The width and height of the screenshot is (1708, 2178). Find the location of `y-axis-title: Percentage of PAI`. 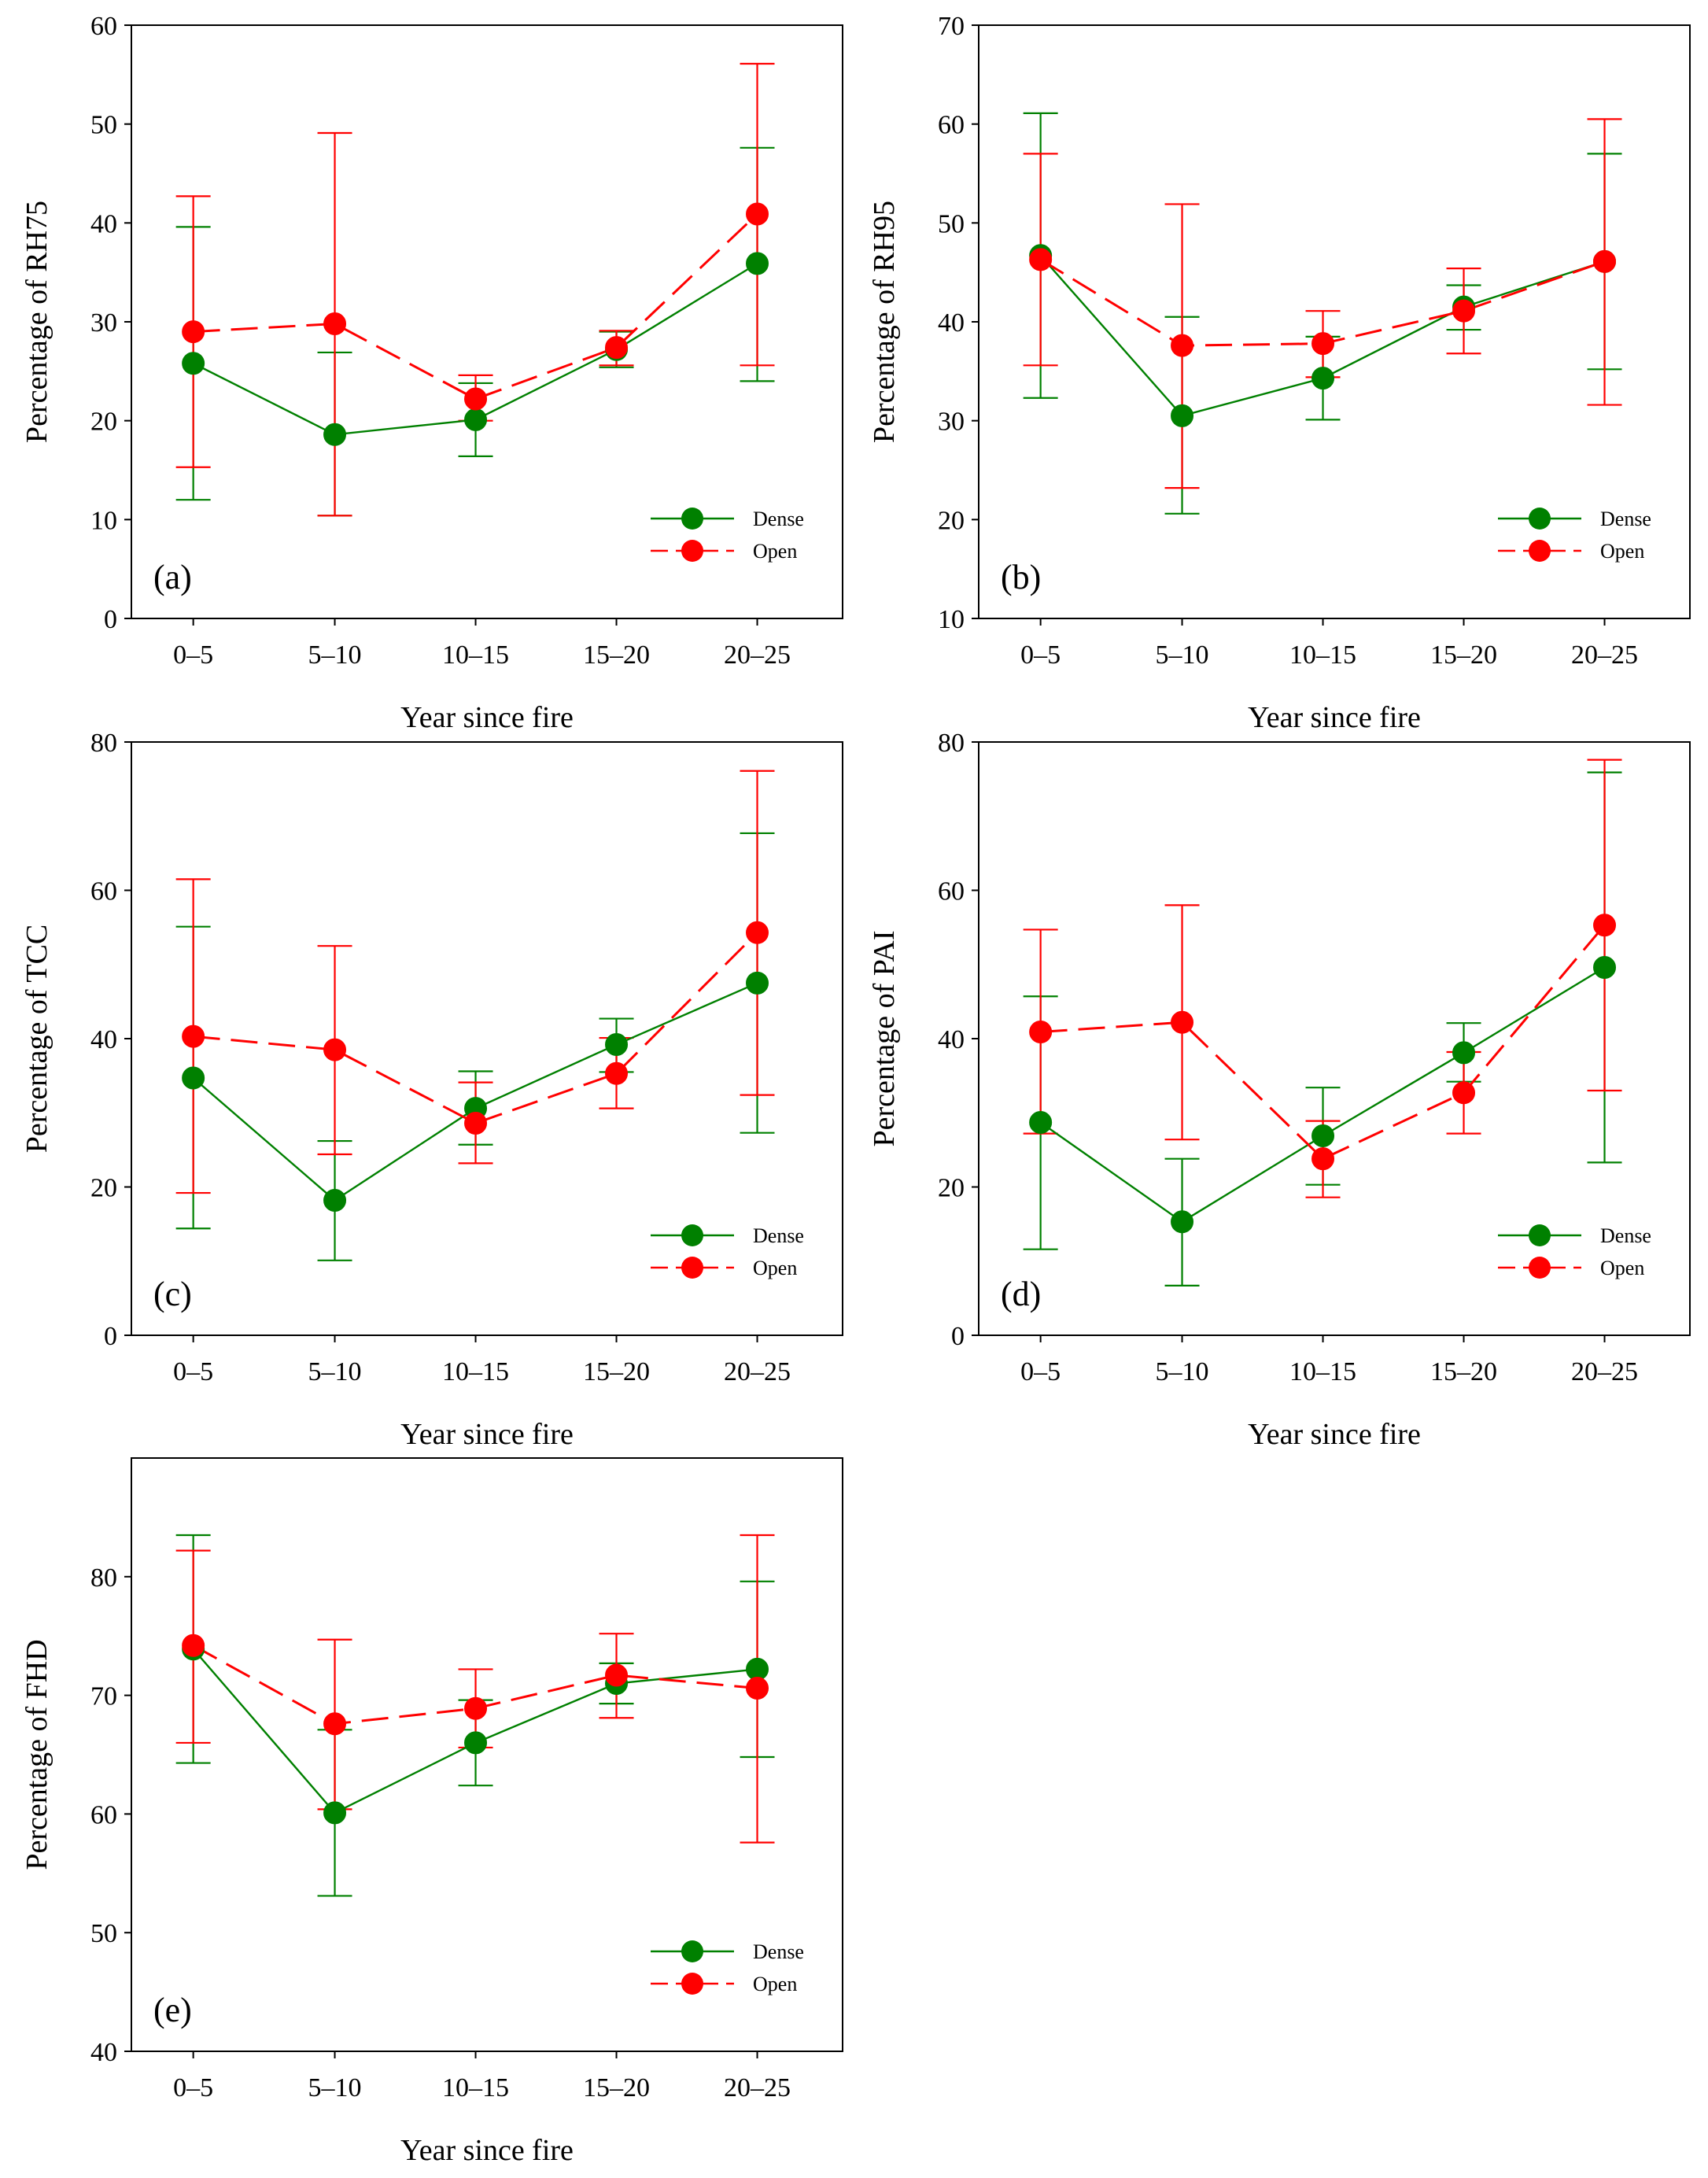

y-axis-title: Percentage of PAI is located at coordinates (884, 1038).